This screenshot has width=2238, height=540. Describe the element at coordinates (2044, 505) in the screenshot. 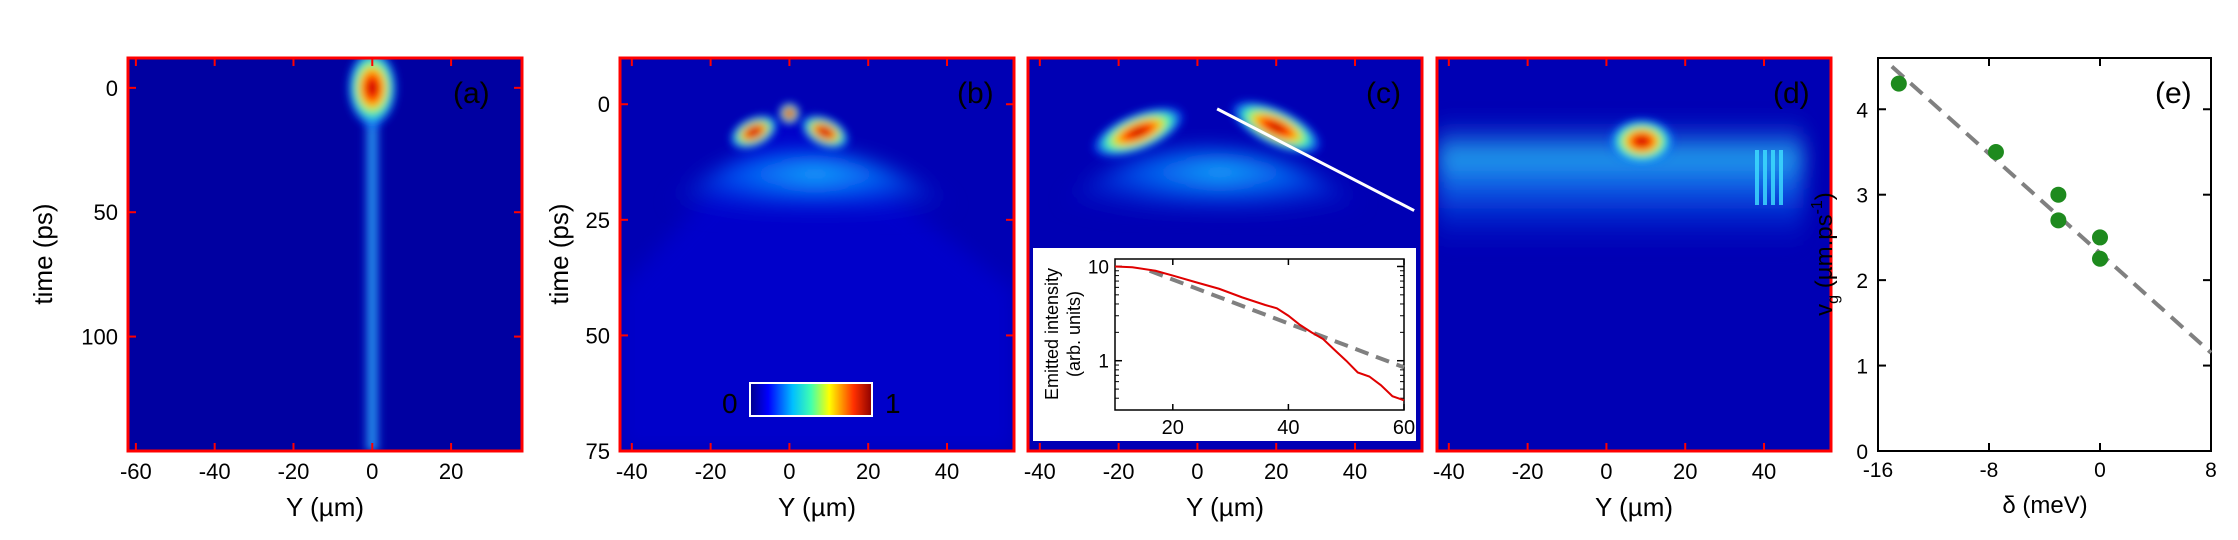

I see `panel-e-xlabel: δ (meV)` at that location.